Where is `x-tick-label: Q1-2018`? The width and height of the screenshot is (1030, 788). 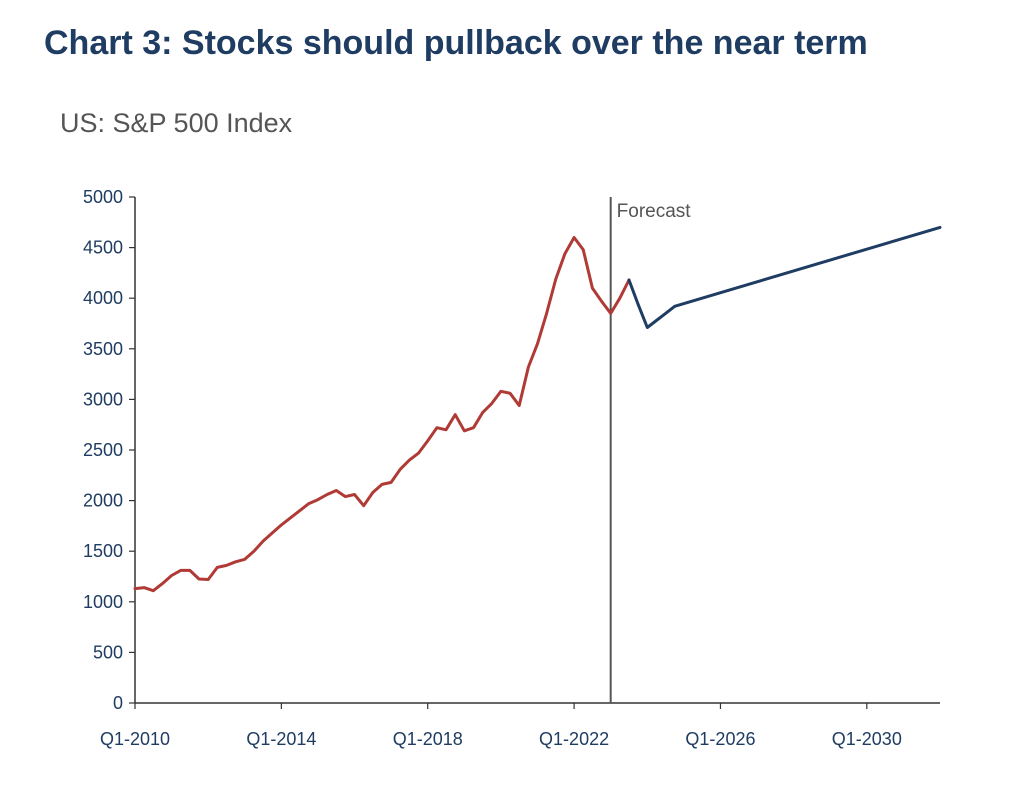 x-tick-label: Q1-2018 is located at coordinates (428, 739).